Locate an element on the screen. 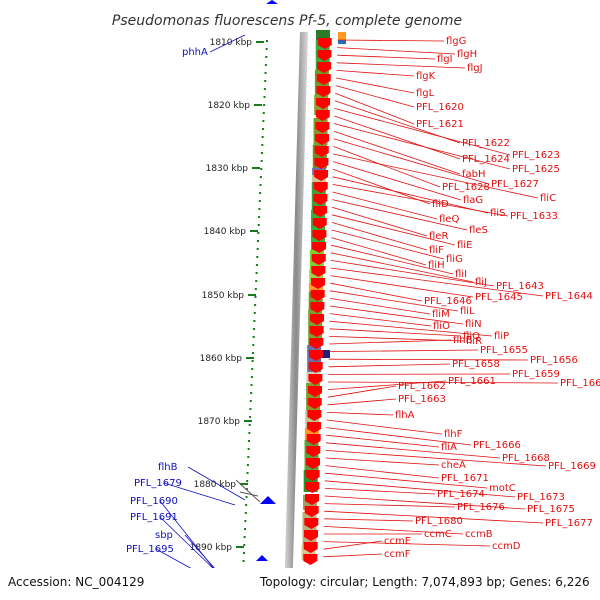 Image resolution: width=600 pixels, height=600 pixels. gene-label: ccmF is located at coordinates (397, 554).